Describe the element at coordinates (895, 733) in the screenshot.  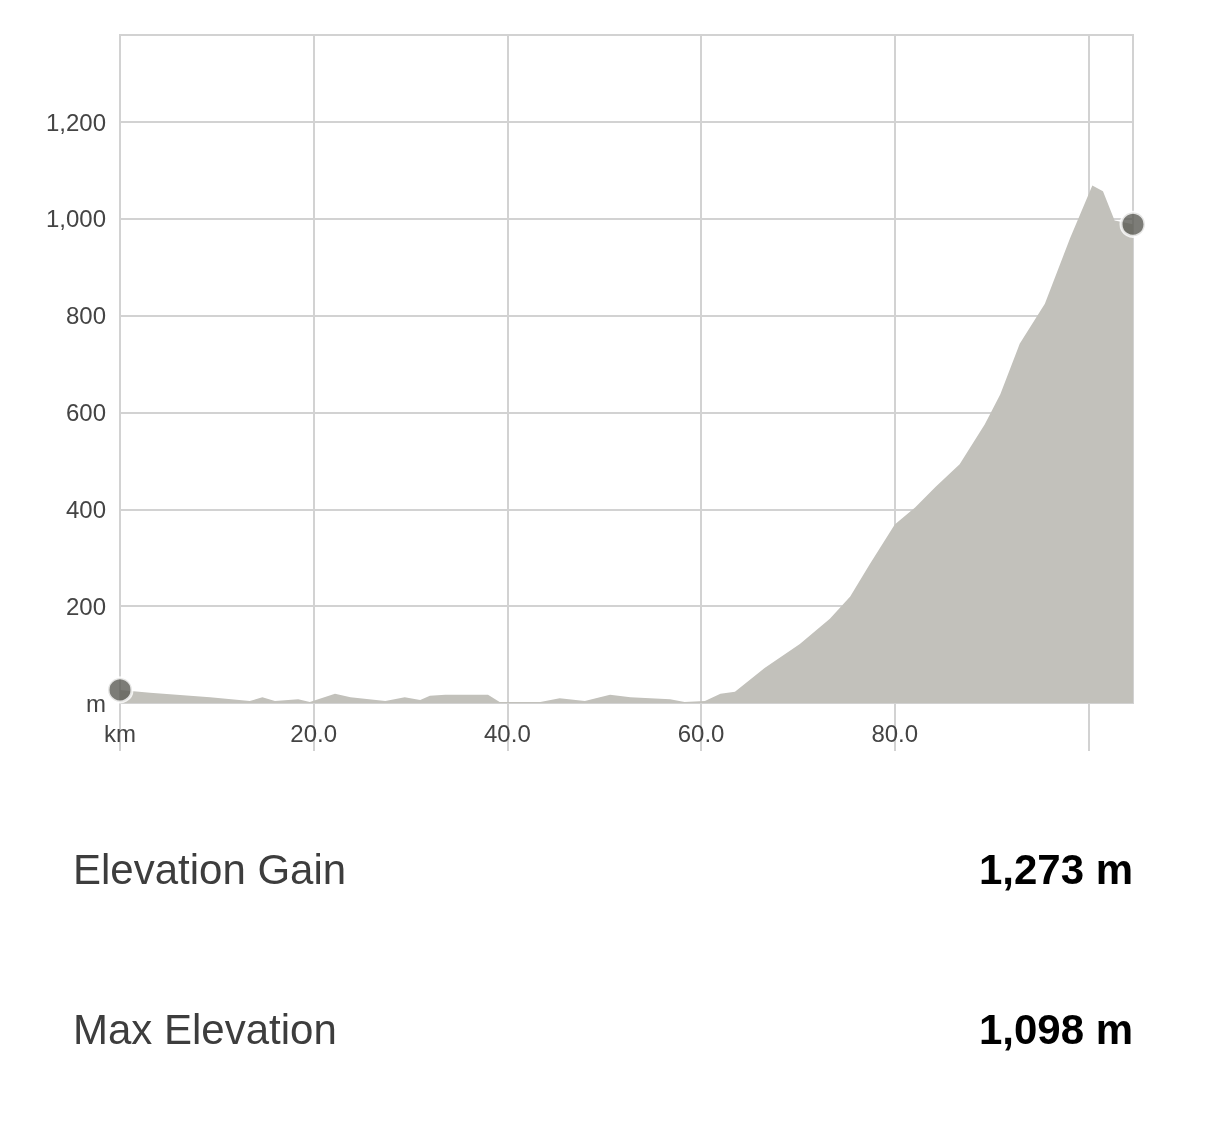
I see `x-tick-label: 80.0` at that location.